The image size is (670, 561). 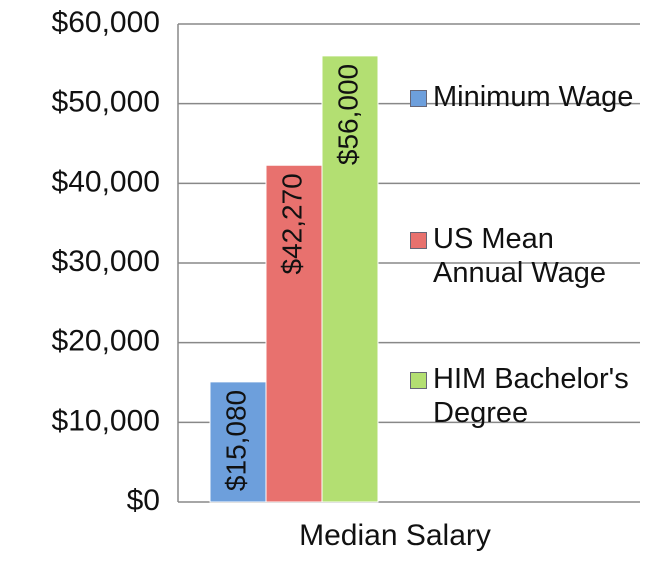 What do you see at coordinates (106, 420) in the screenshot?
I see `y-tick-label: $10,000` at bounding box center [106, 420].